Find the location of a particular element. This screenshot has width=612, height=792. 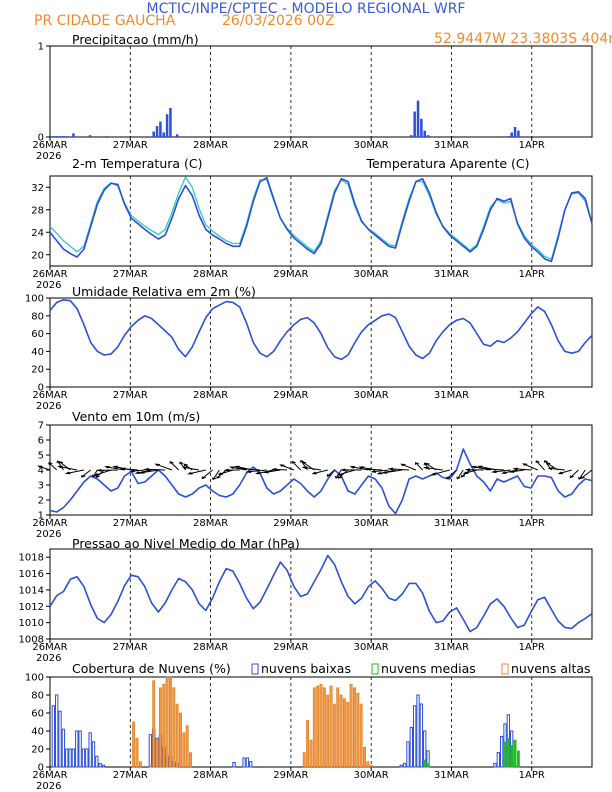

rh-xtick-label: 29MAR is located at coordinates (290, 395).